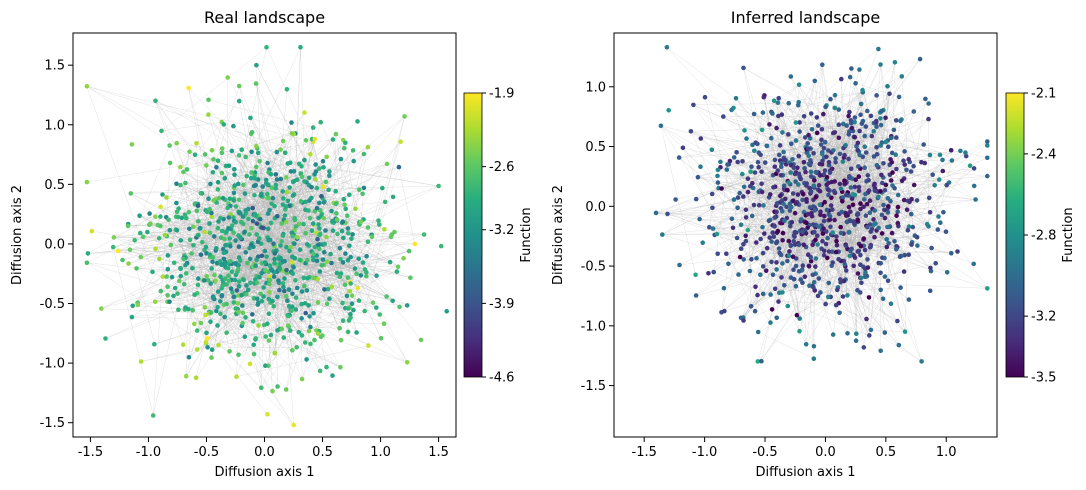 The image size is (1086, 490). I want to click on y-tick-label: -1.5, so click(593, 386).